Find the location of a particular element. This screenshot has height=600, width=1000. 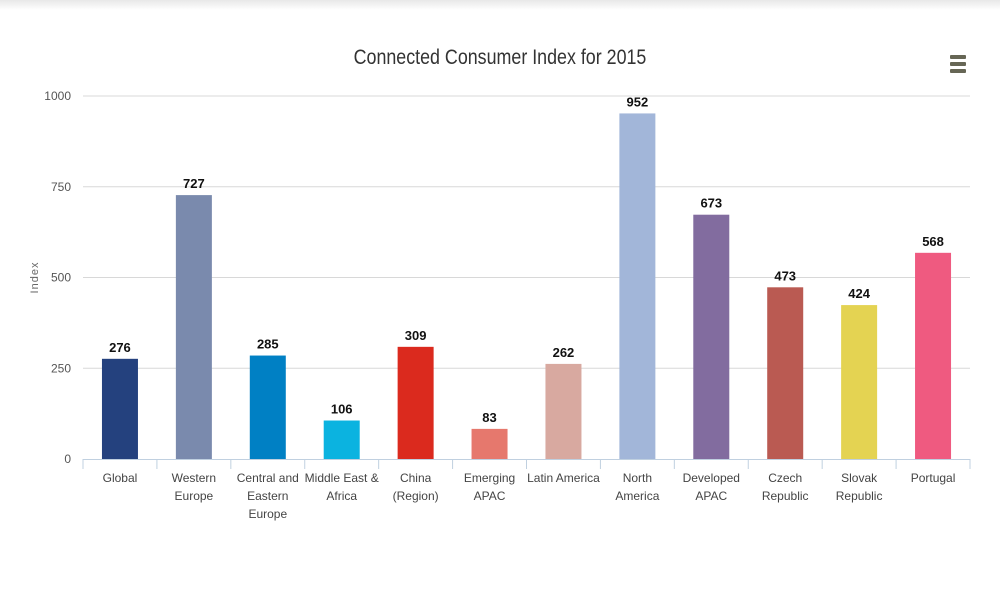

x-tick-label-line: Global is located at coordinates (120, 478).